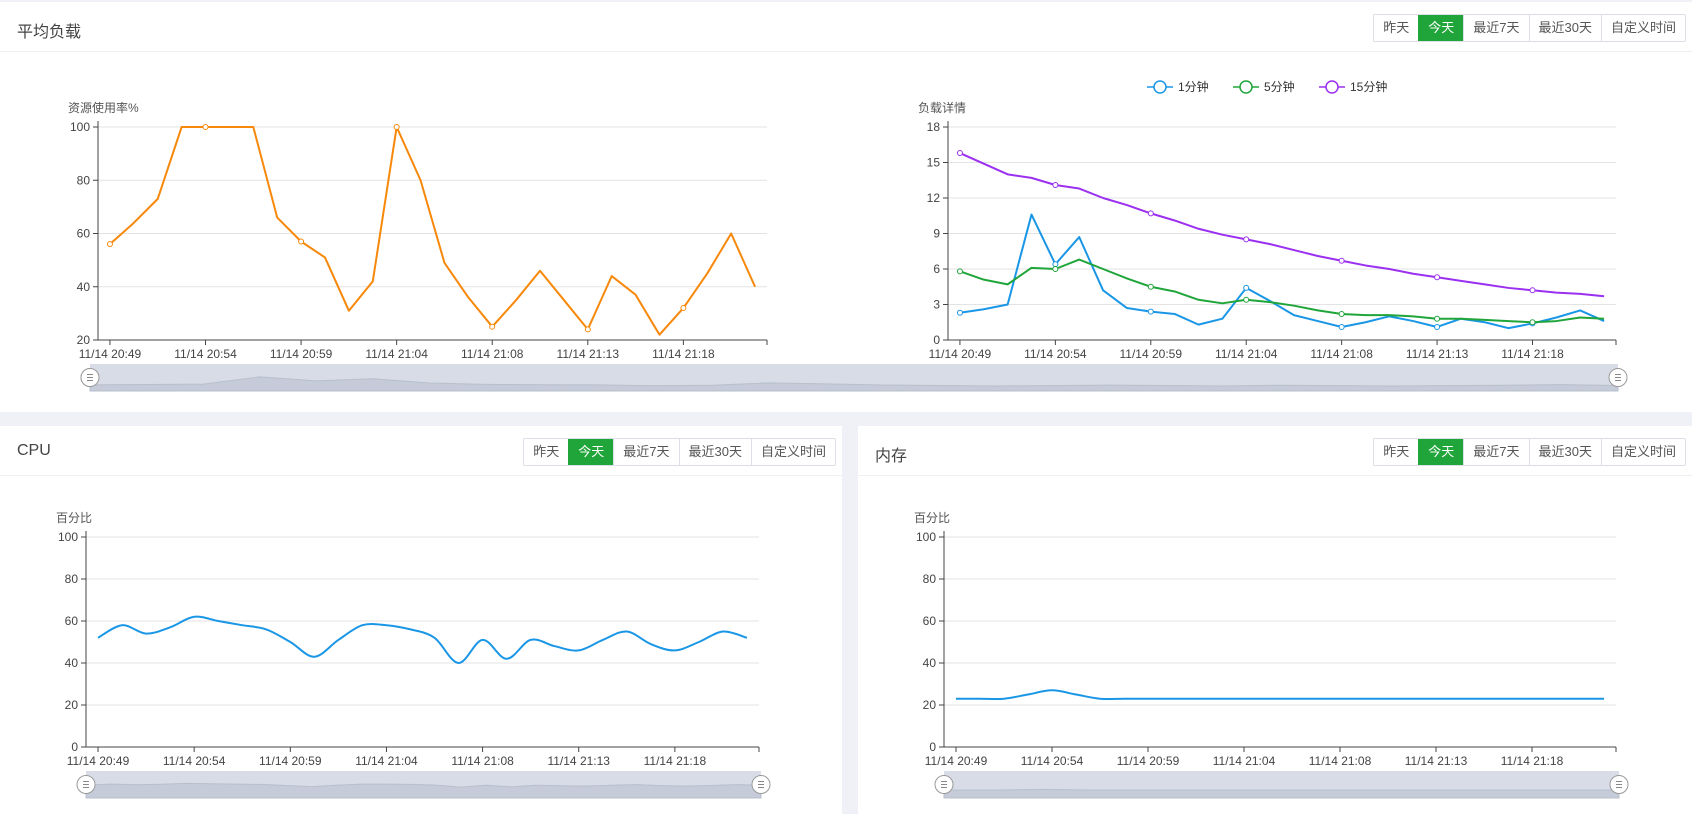  Describe the element at coordinates (936, 340) in the screenshot. I see `load-detail-ytick-label: 0` at that location.